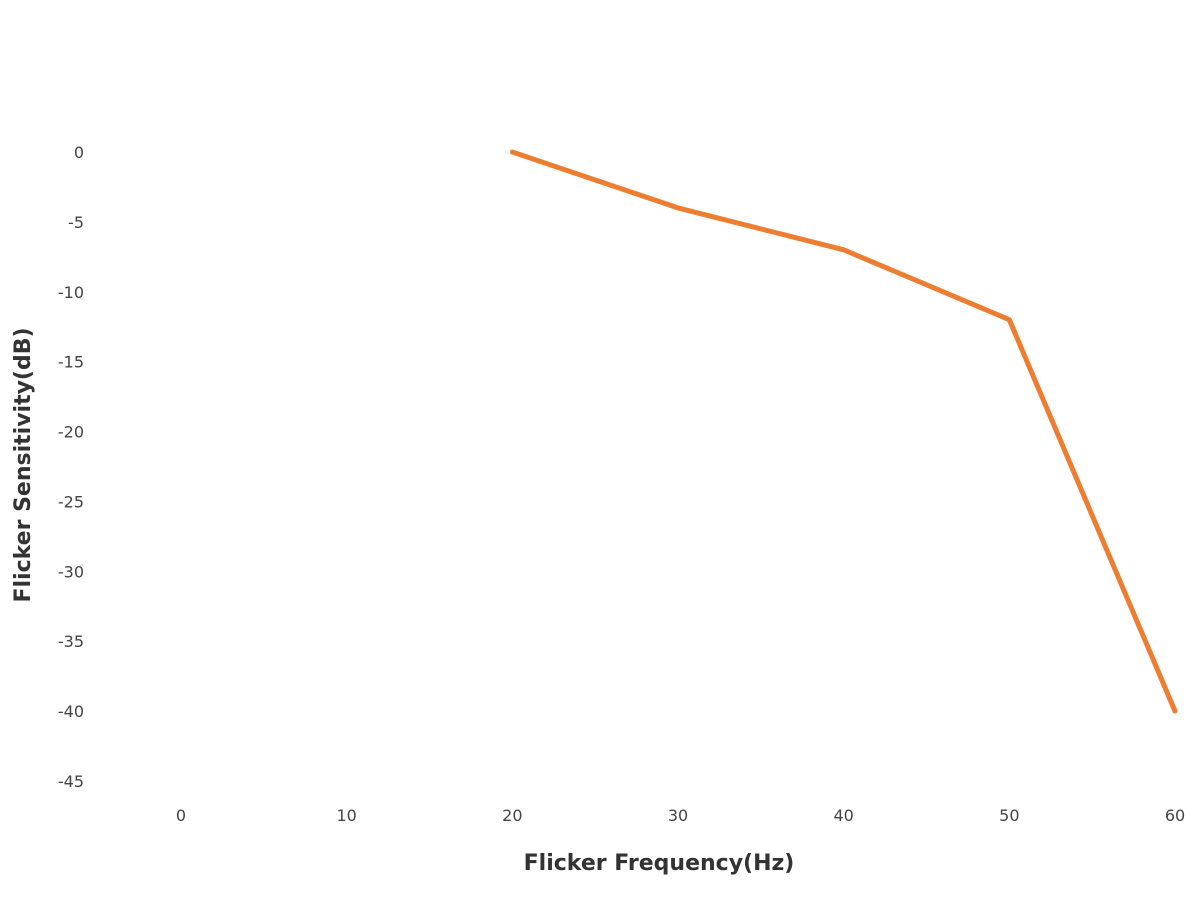 The image size is (1200, 900). Describe the element at coordinates (659, 863) in the screenshot. I see `x-axis-title: Flicker Frequency(Hz)` at that location.